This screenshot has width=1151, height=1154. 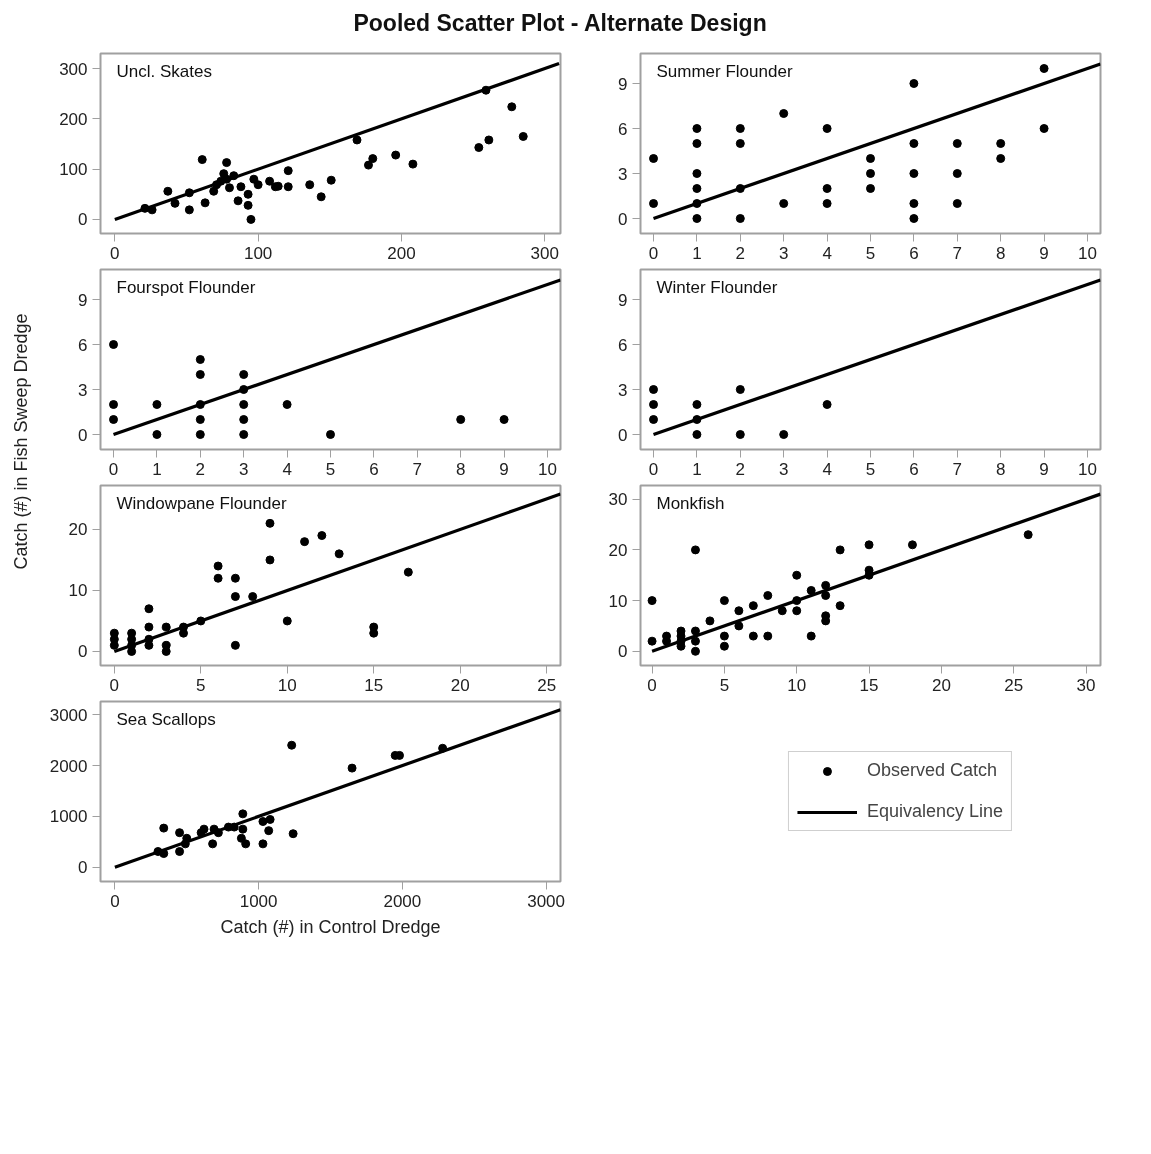 What do you see at coordinates (73, 170) in the screenshot?
I see `y-tick-label: 100` at bounding box center [73, 170].